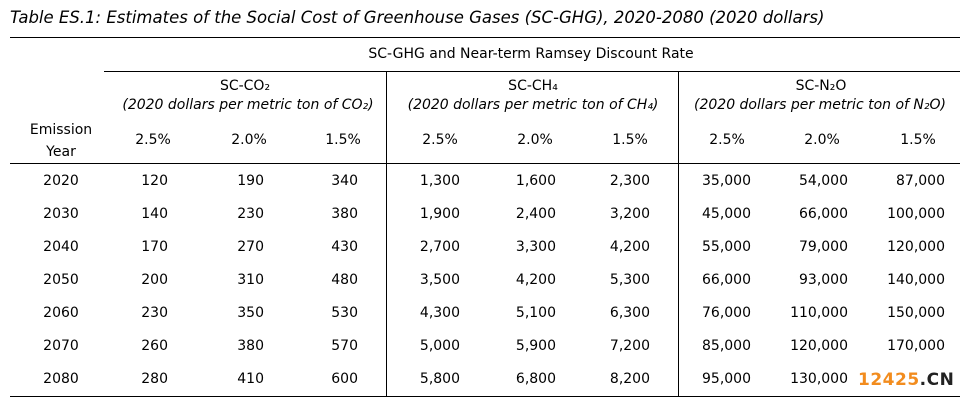 This screenshot has width=969, height=400. What do you see at coordinates (535, 214) in the screenshot?
I see `table-cell: 2,400` at bounding box center [535, 214].